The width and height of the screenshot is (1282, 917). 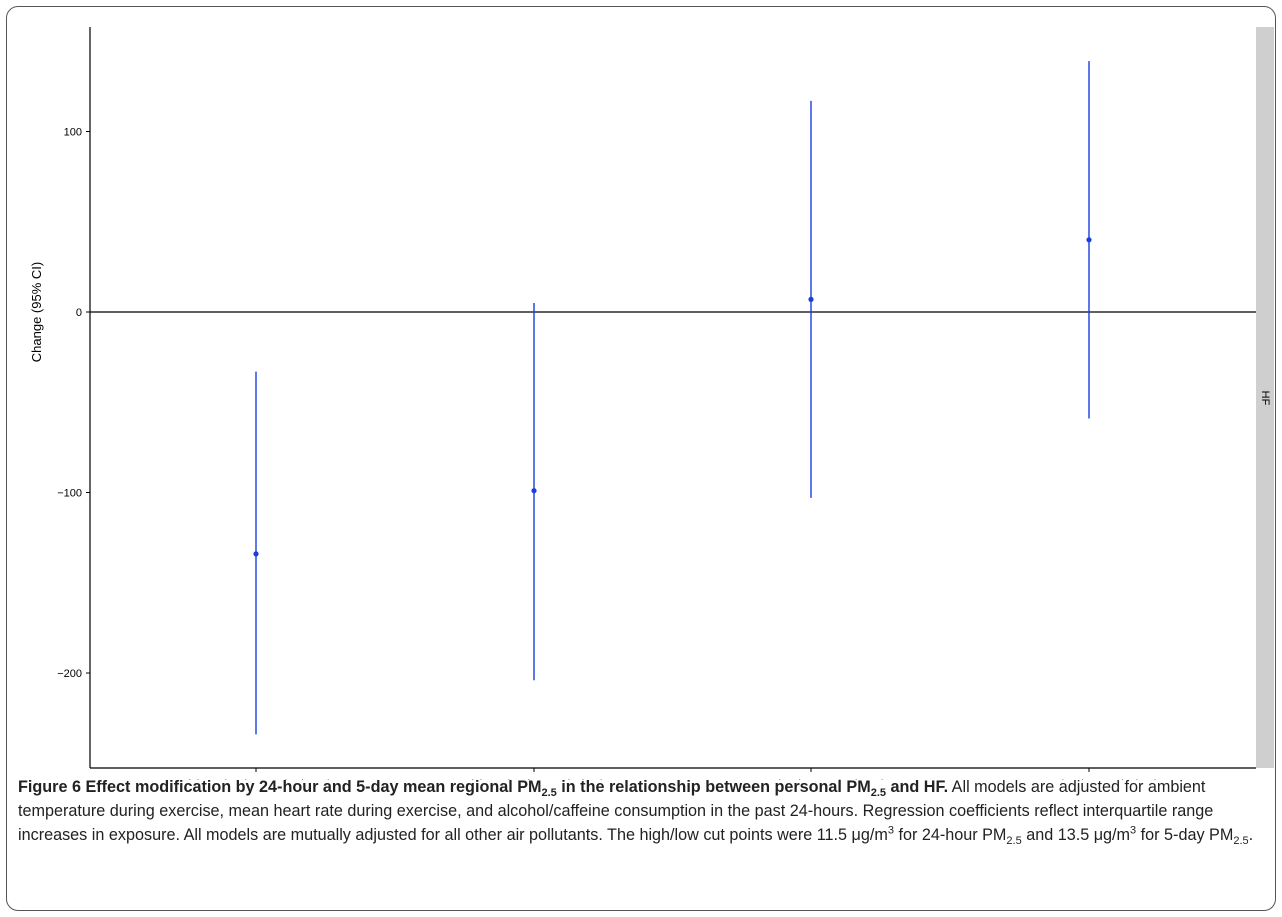 What do you see at coordinates (1241, 841) in the screenshot?
I see `caption-sub-4: 2.5` at bounding box center [1241, 841].